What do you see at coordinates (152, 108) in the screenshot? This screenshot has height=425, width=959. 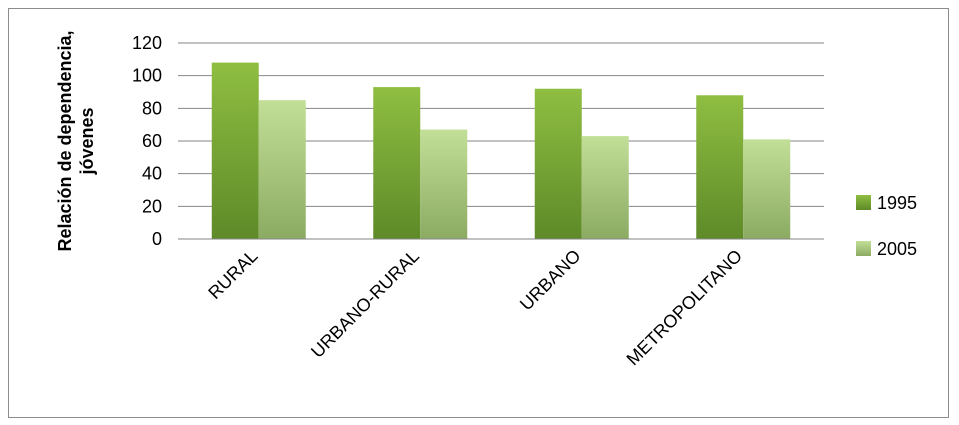 I see `y-tick-label: 80` at bounding box center [152, 108].